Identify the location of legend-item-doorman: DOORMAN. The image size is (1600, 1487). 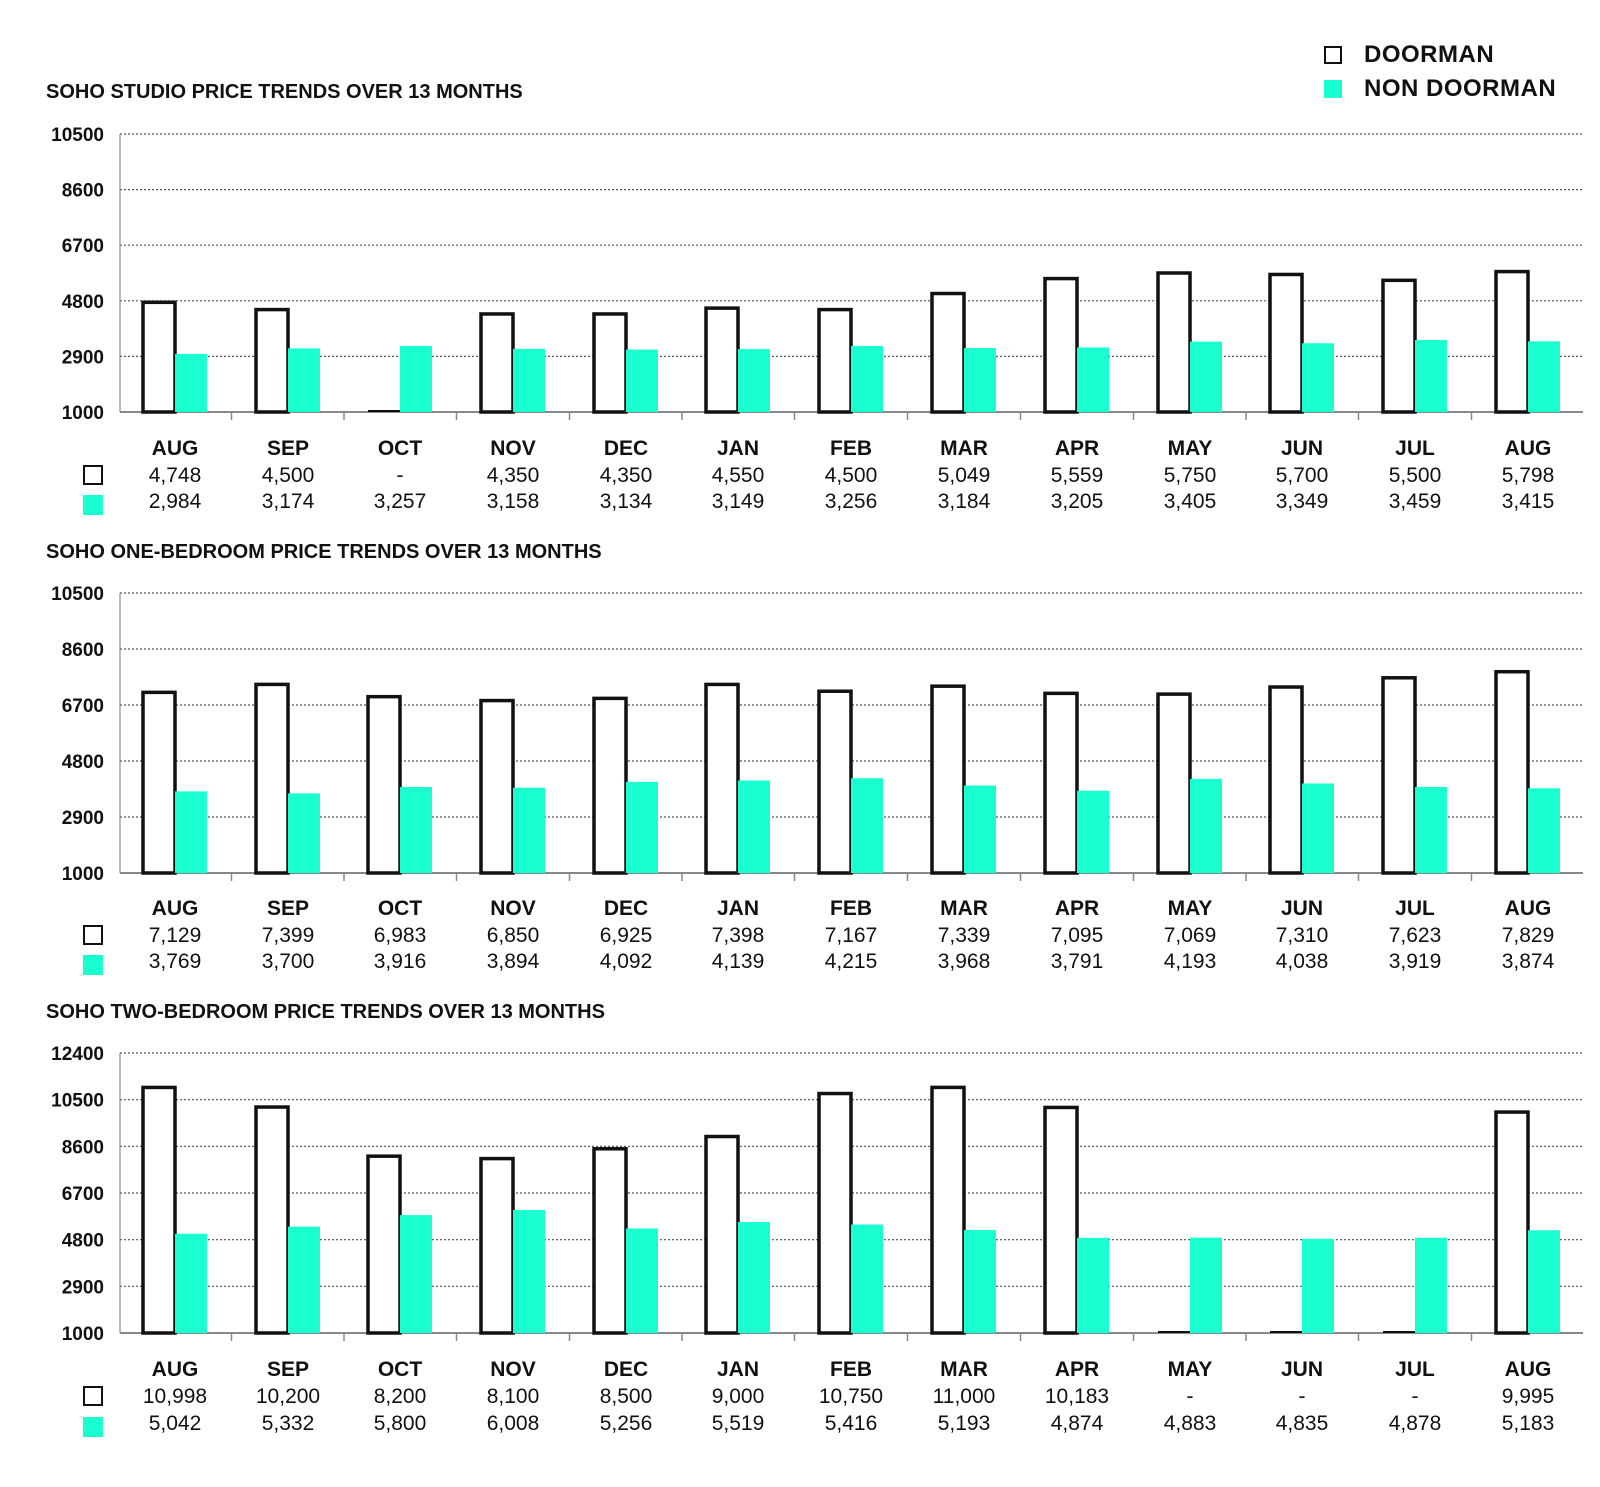
(1440, 55).